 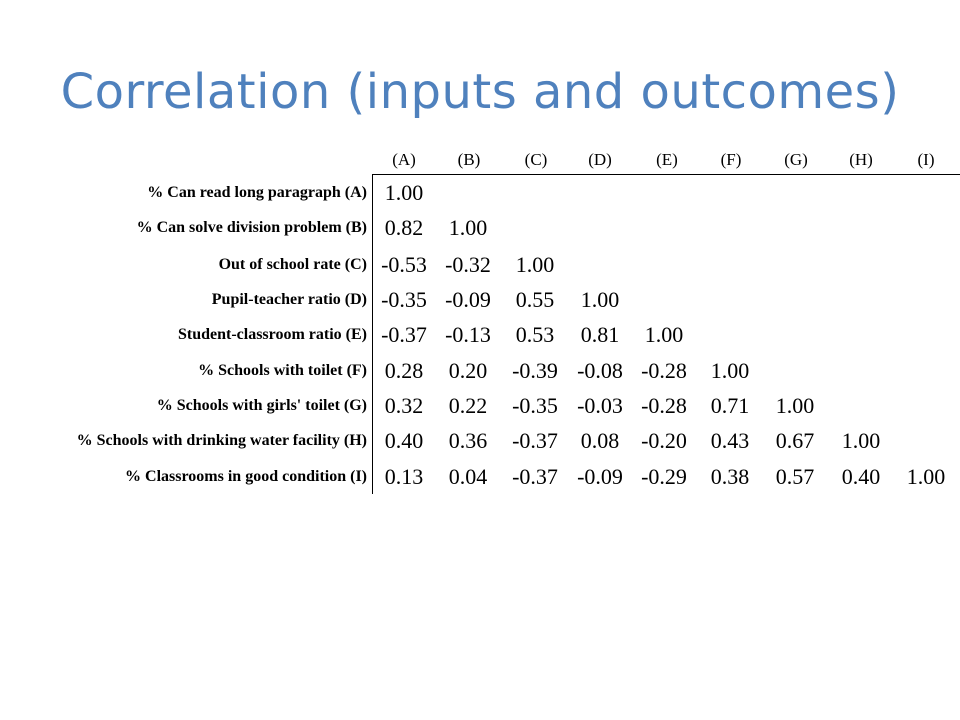 What do you see at coordinates (535, 299) in the screenshot?
I see `matrix-cell: 0.55` at bounding box center [535, 299].